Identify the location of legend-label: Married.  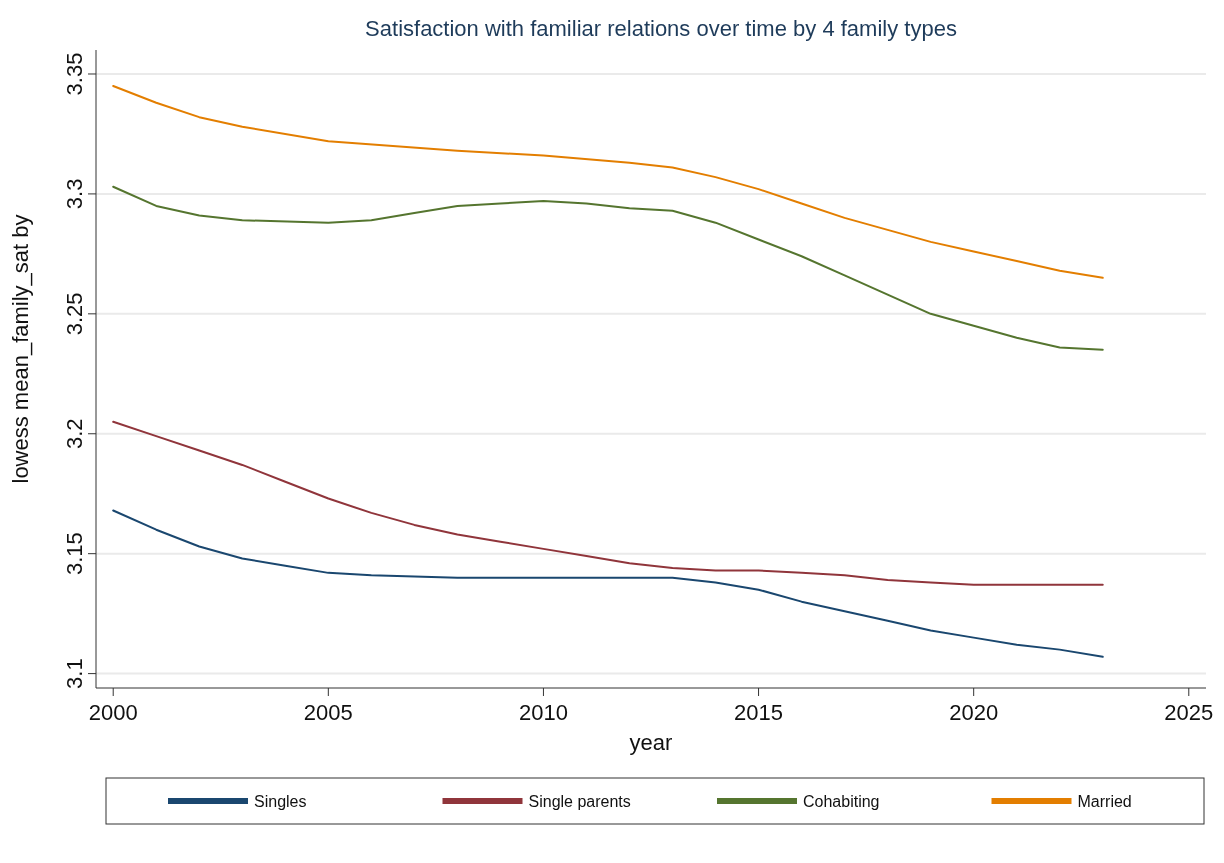
(1104, 801).